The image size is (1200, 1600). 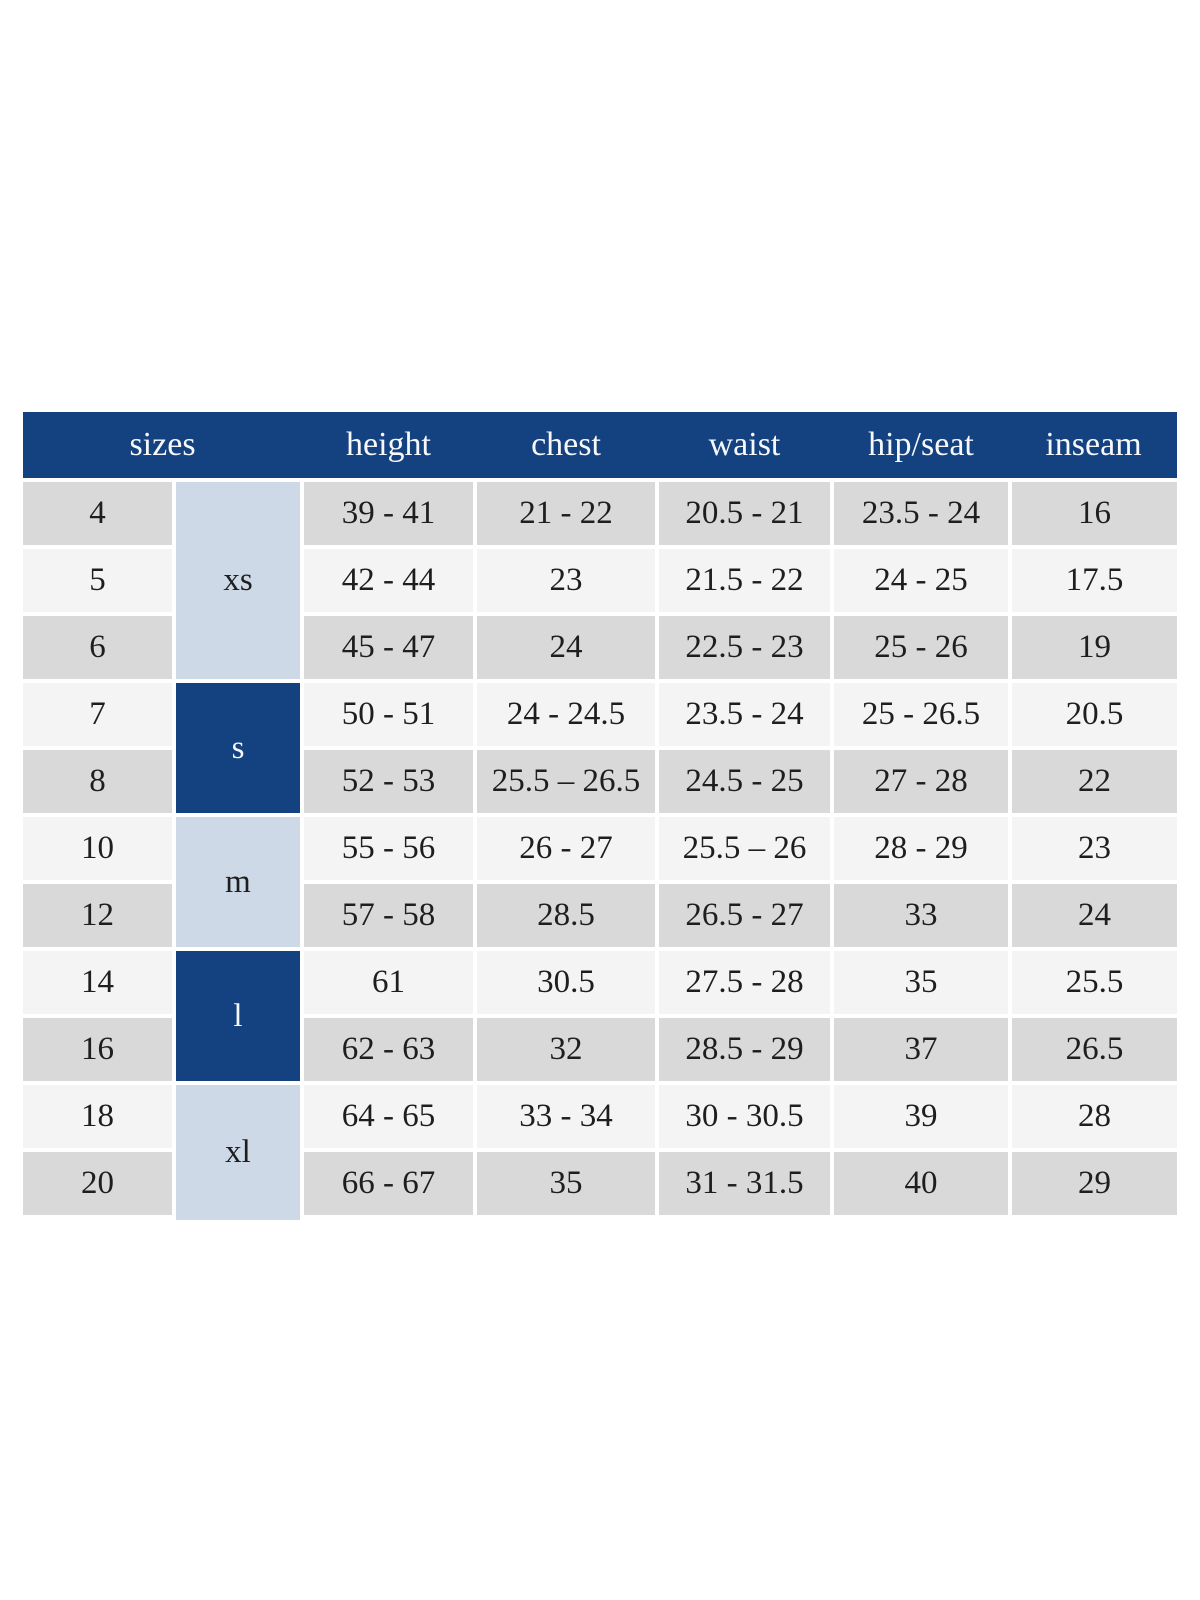 I want to click on hip-seat-cell: 28 - 29, so click(x=921, y=848).